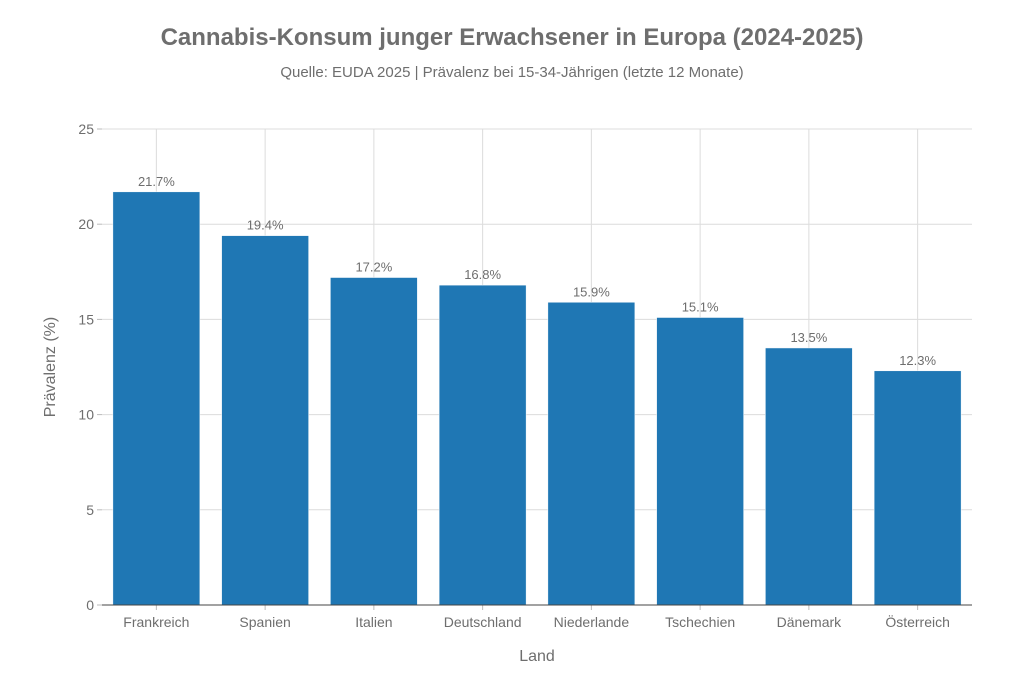  What do you see at coordinates (917, 621) in the screenshot?
I see `x-tick-label: Österreich` at bounding box center [917, 621].